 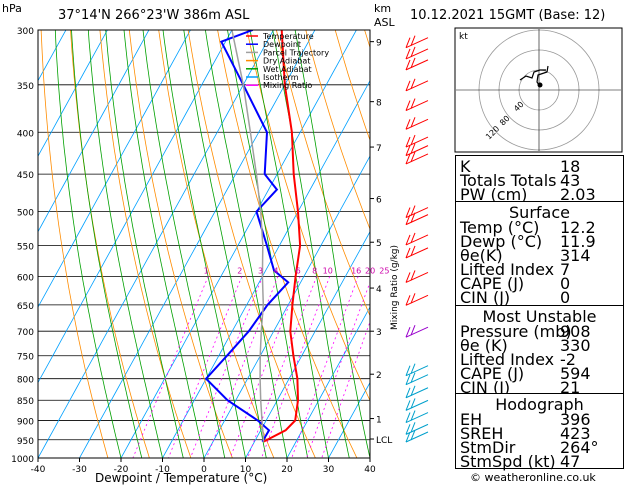 I want to click on asl-label: ASL, so click(x=385, y=22).